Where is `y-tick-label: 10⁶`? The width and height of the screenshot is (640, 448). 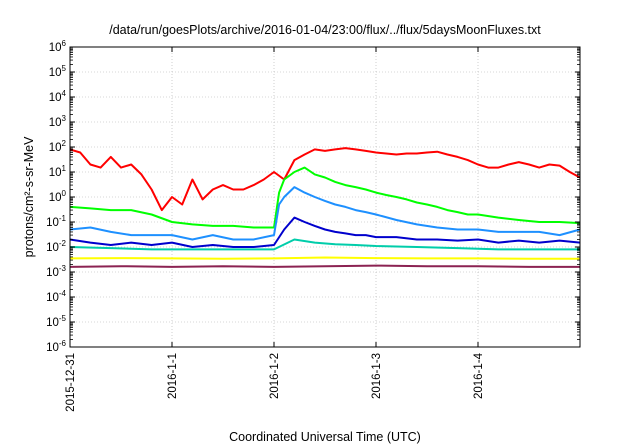 y-tick-label: 10⁶ is located at coordinates (58, 46).